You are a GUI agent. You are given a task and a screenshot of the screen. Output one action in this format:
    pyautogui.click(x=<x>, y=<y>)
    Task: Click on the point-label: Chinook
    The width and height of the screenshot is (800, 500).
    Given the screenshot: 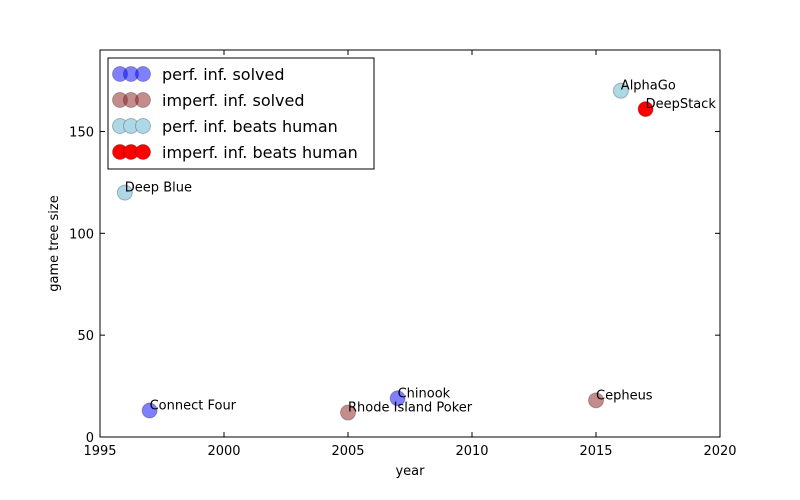 What is the action you would take?
    pyautogui.click(x=424, y=393)
    